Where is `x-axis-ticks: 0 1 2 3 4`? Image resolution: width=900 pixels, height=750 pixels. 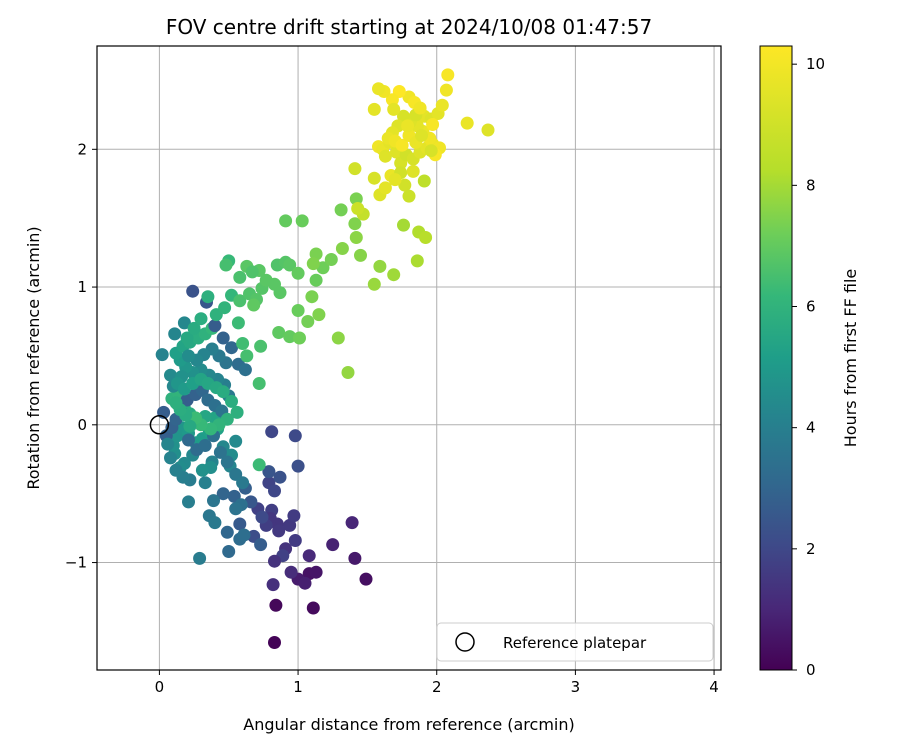
x-axis-ticks: 0 1 2 3 4 is located at coordinates (437, 683).